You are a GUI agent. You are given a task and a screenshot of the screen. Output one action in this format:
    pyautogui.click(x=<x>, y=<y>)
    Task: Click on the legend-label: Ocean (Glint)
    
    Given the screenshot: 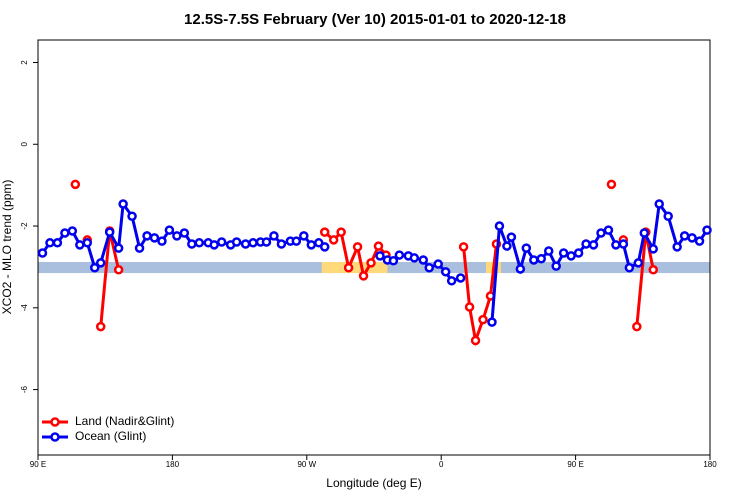 What is the action you would take?
    pyautogui.click(x=110, y=436)
    